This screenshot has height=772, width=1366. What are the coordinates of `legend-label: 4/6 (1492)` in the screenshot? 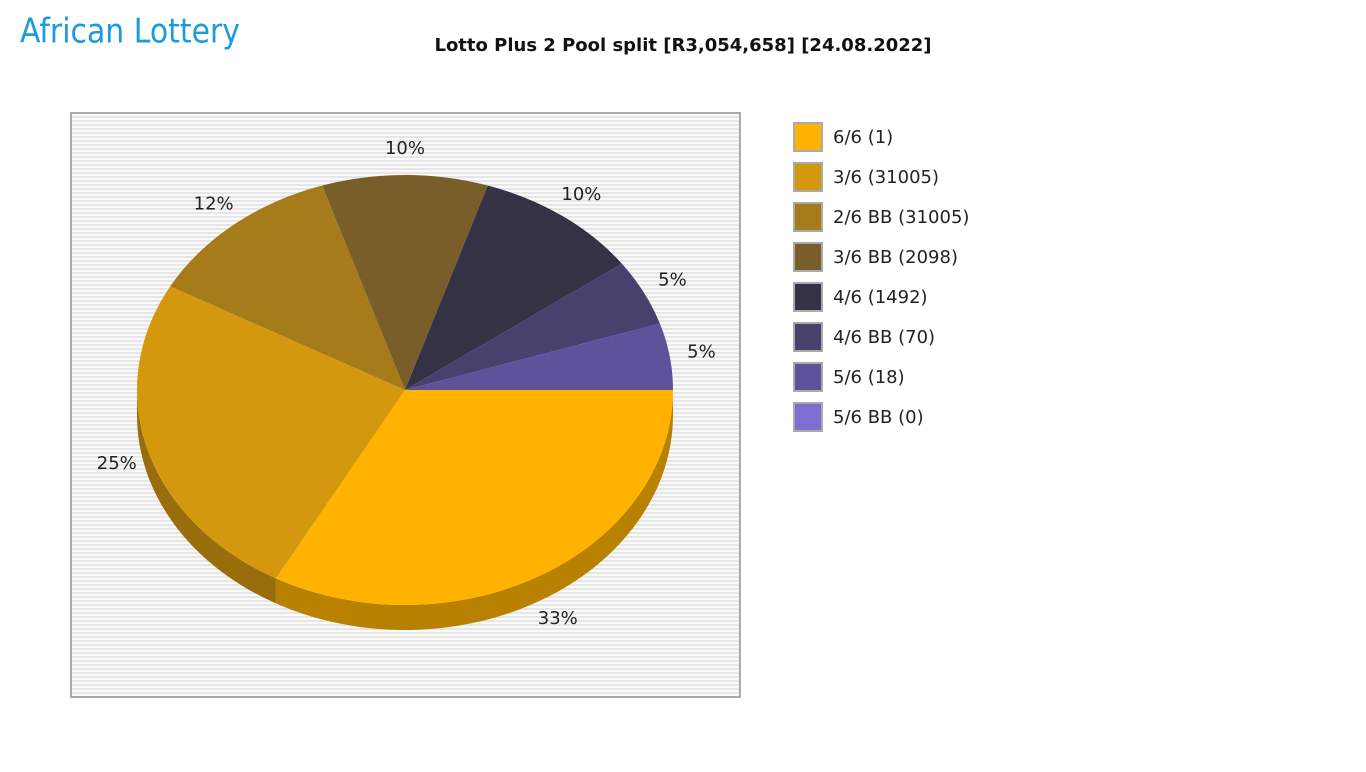 It's located at (880, 297).